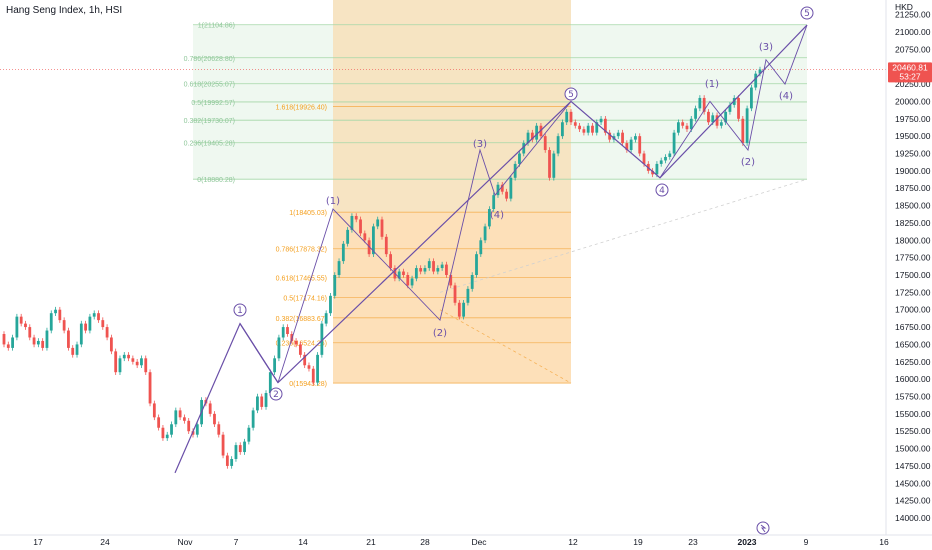 This screenshot has width=932, height=550. What do you see at coordinates (913, 101) in the screenshot?
I see `price-tick: 20000.00` at bounding box center [913, 101].